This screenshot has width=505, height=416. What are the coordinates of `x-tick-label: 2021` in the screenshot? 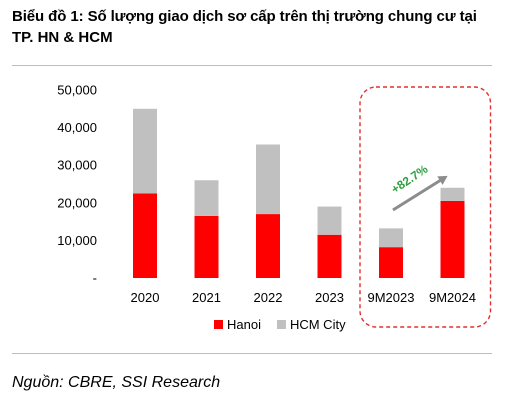 It's located at (206, 297).